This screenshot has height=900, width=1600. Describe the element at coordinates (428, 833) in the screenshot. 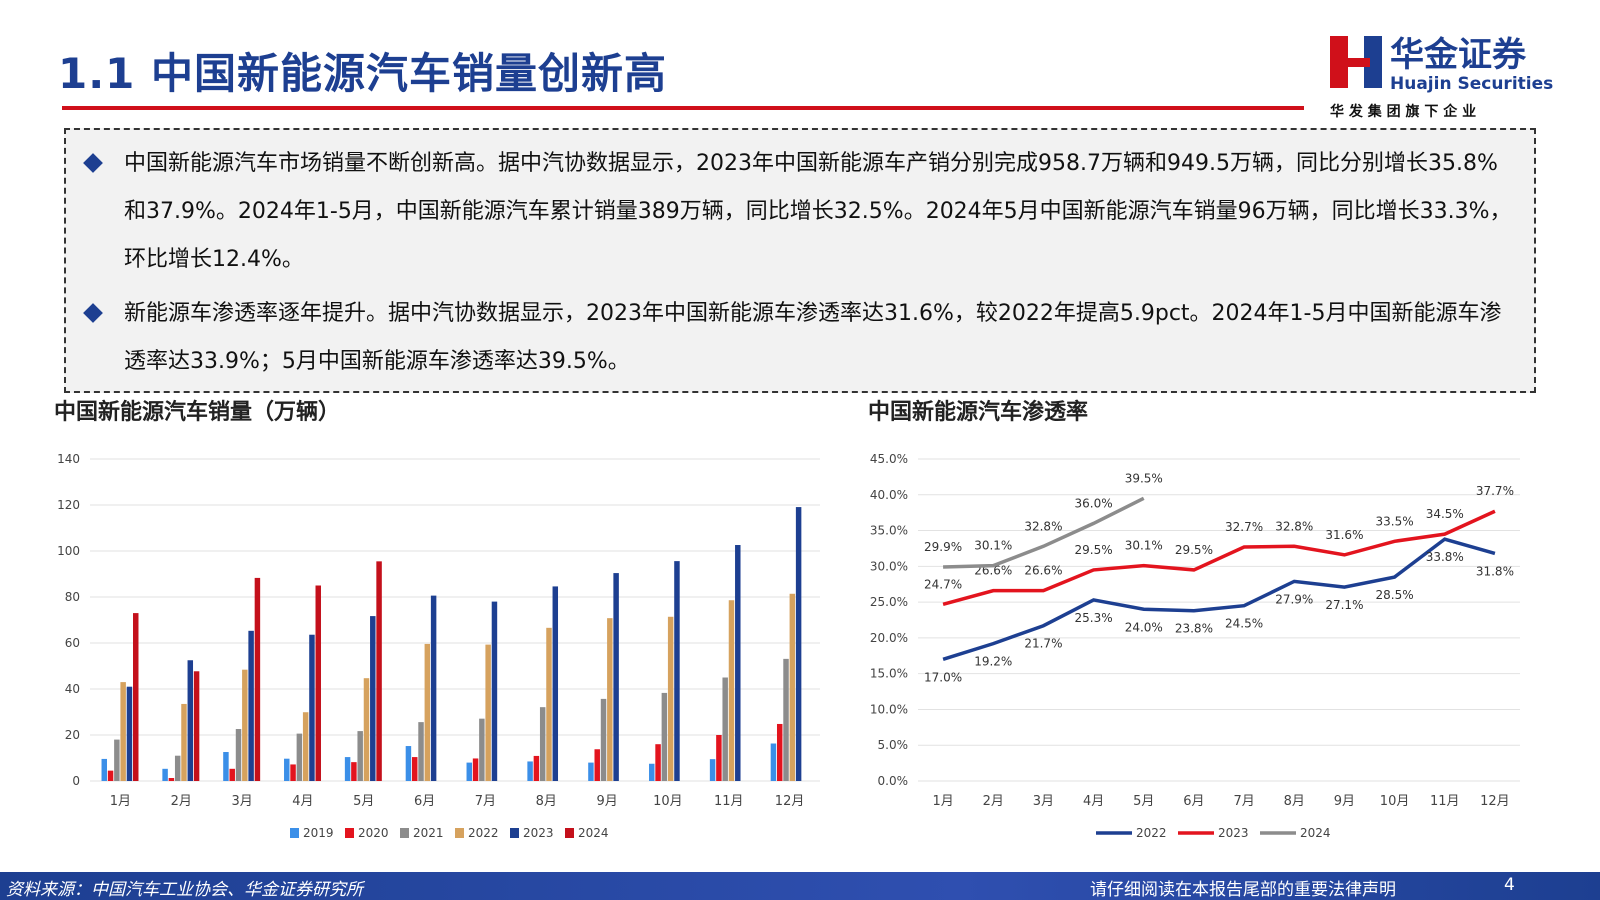

I see `legend-label: 2021` at that location.